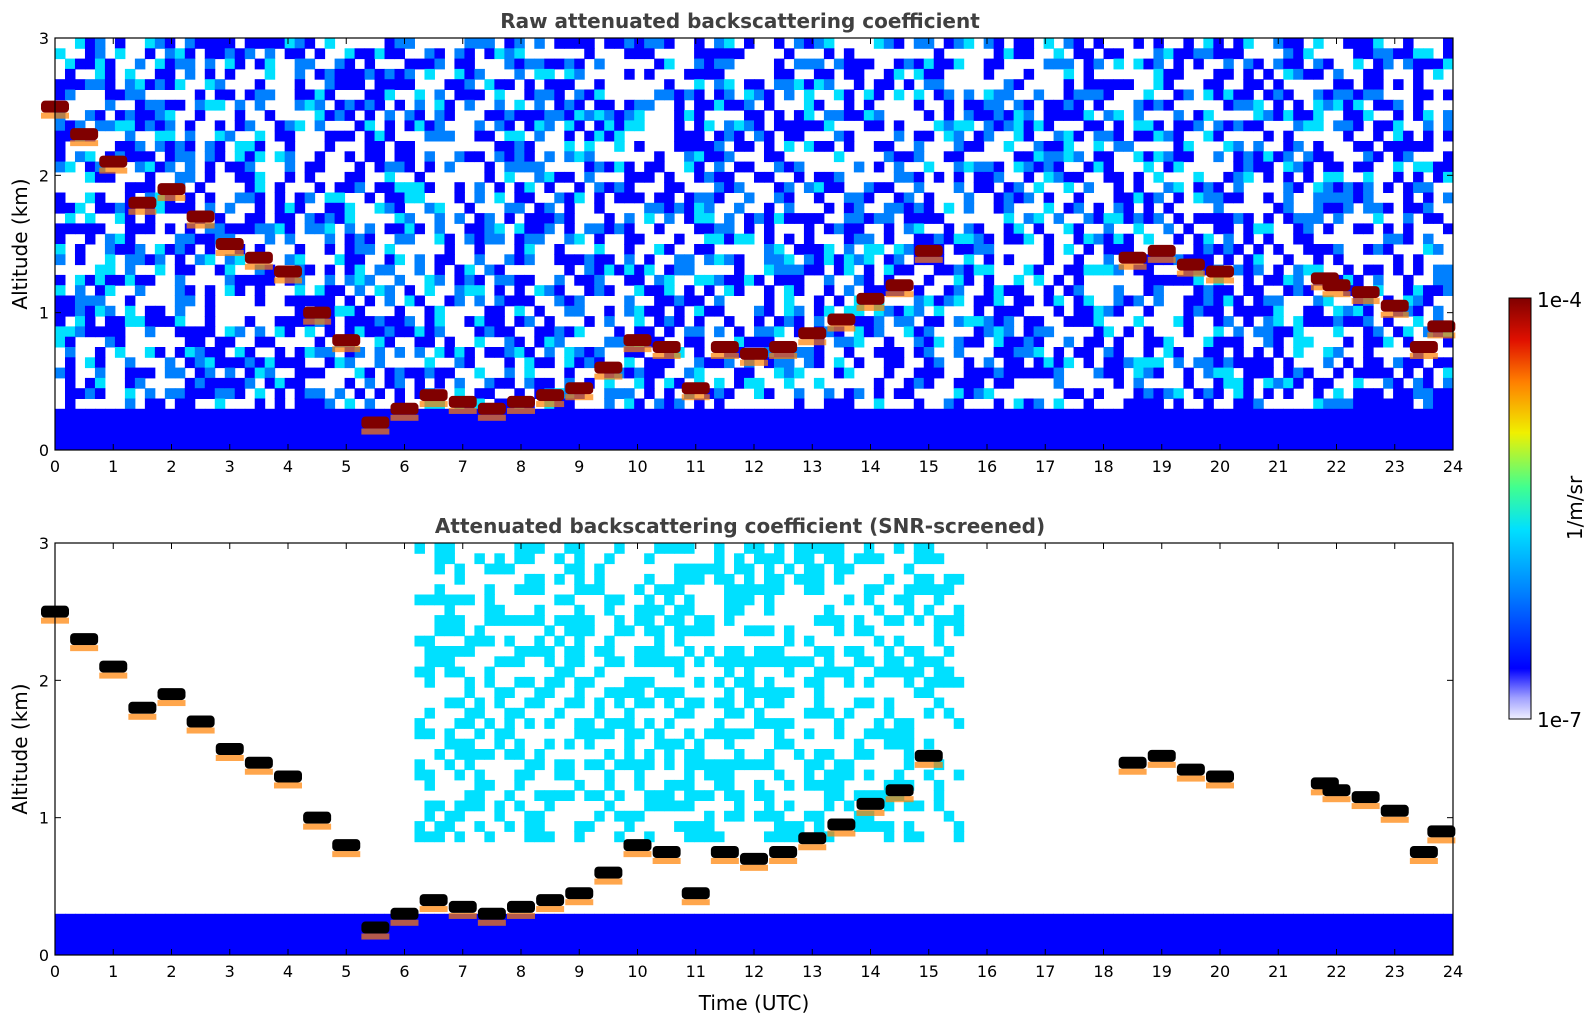 The width and height of the screenshot is (1595, 1020). What do you see at coordinates (783, 861) in the screenshot?
I see `cloud-layer-edge` at bounding box center [783, 861].